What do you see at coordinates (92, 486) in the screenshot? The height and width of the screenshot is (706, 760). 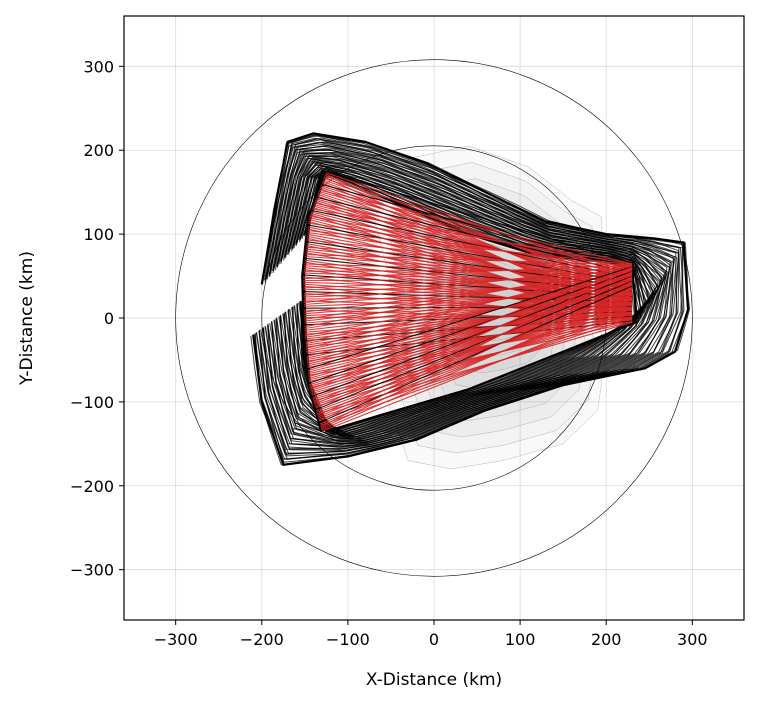 I see `y-tick-label: −200` at bounding box center [92, 486].